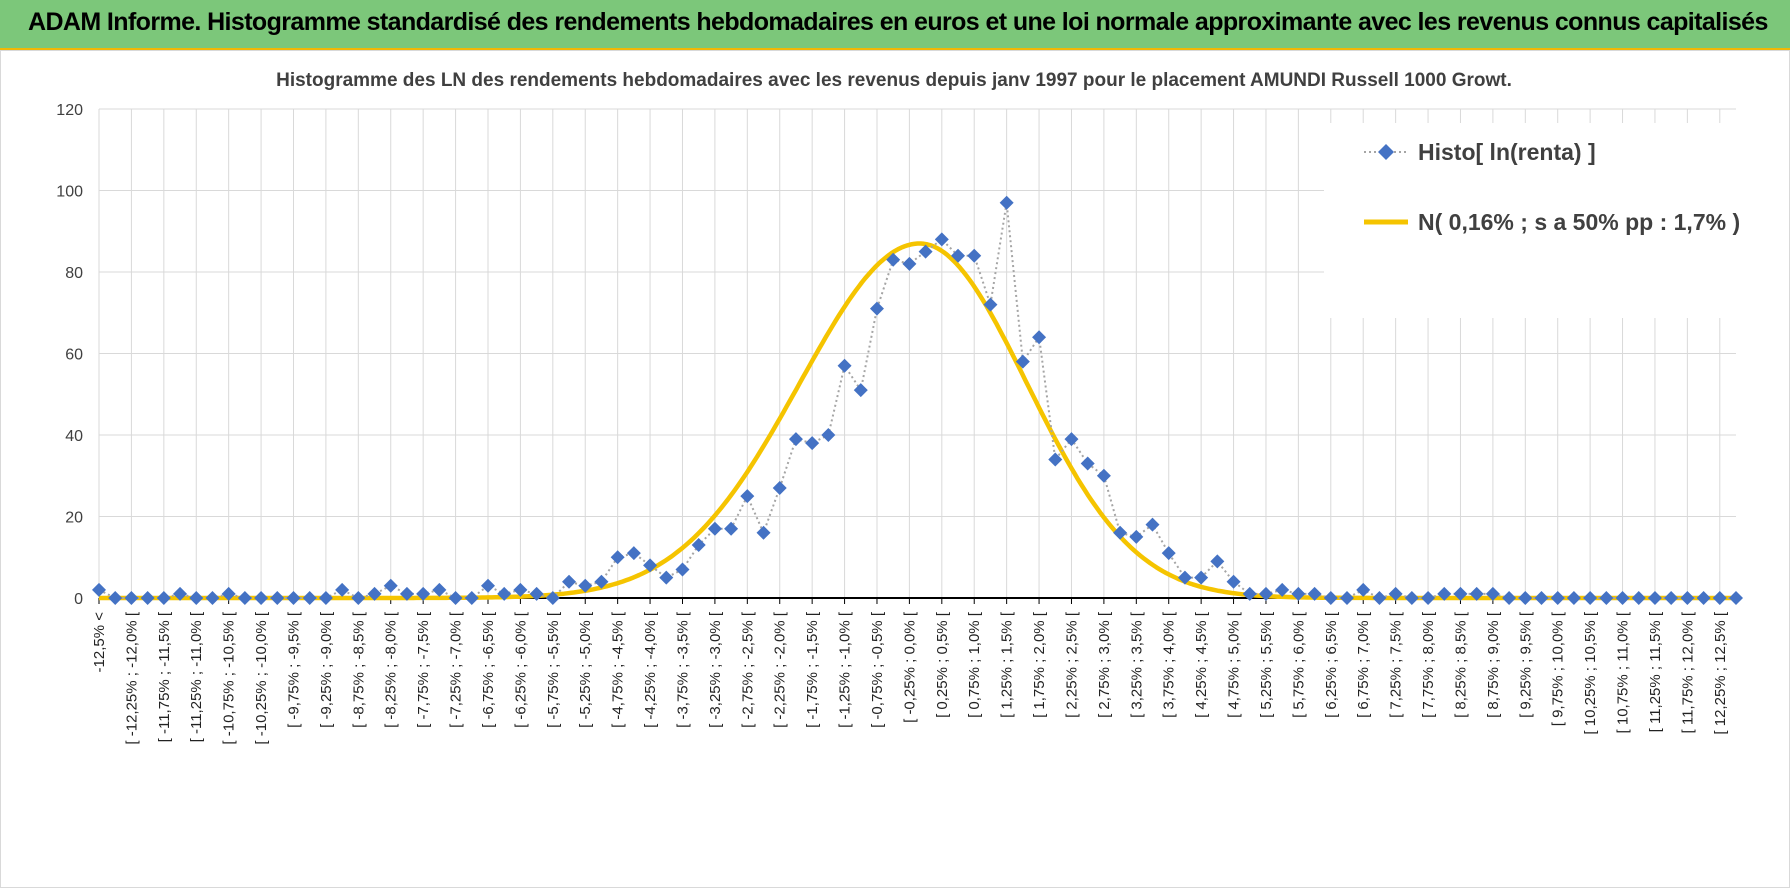  Describe the element at coordinates (1104, 664) in the screenshot. I see `x-tick-label: [ 2,75% ; 3,0% [` at that location.